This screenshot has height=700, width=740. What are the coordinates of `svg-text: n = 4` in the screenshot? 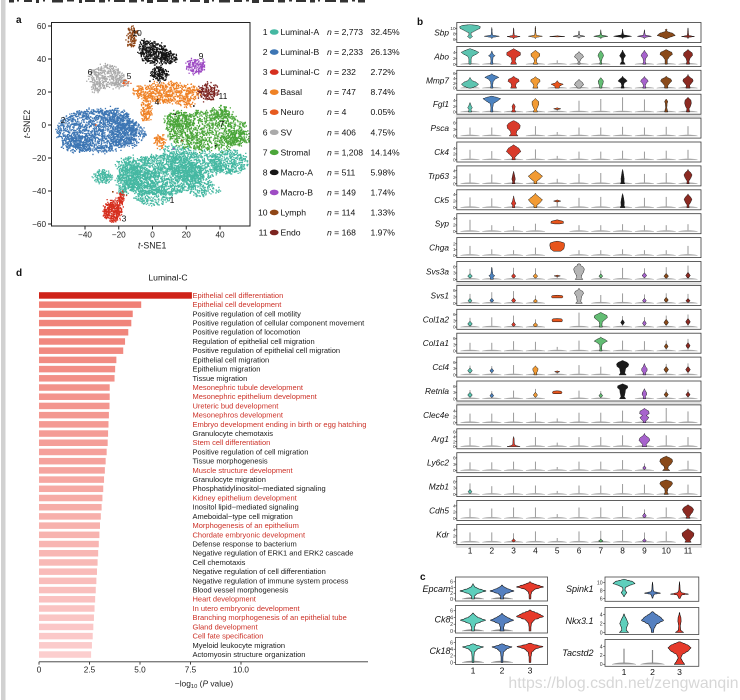 It's located at (337, 112).